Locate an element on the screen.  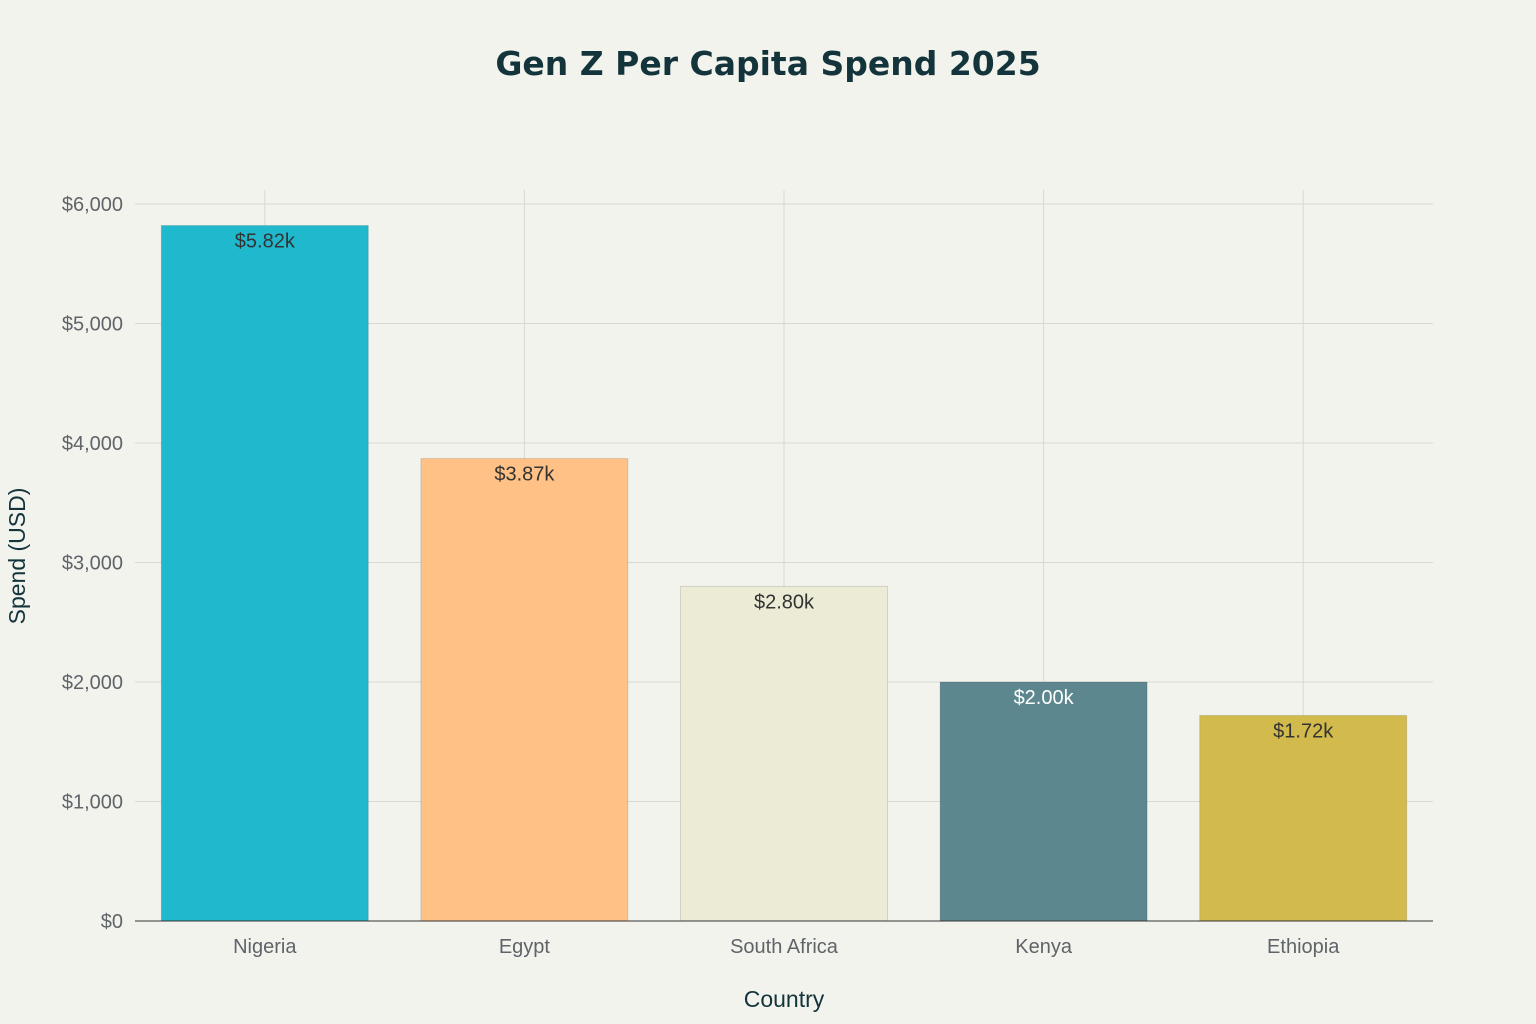
y-tick-label: $3,000 is located at coordinates (92, 564).